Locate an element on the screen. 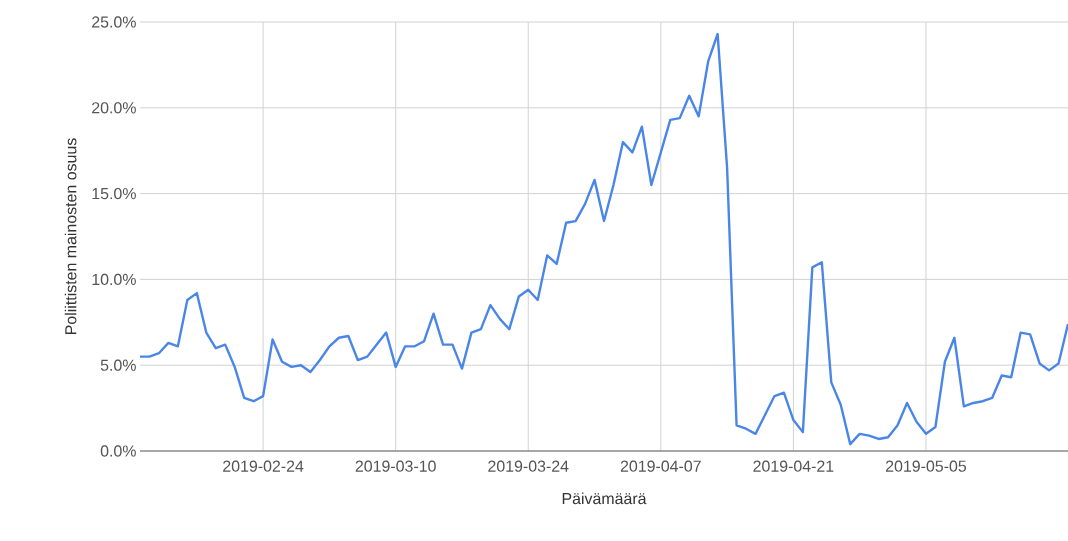  y-tick-label: 5.0% is located at coordinates (118, 365).